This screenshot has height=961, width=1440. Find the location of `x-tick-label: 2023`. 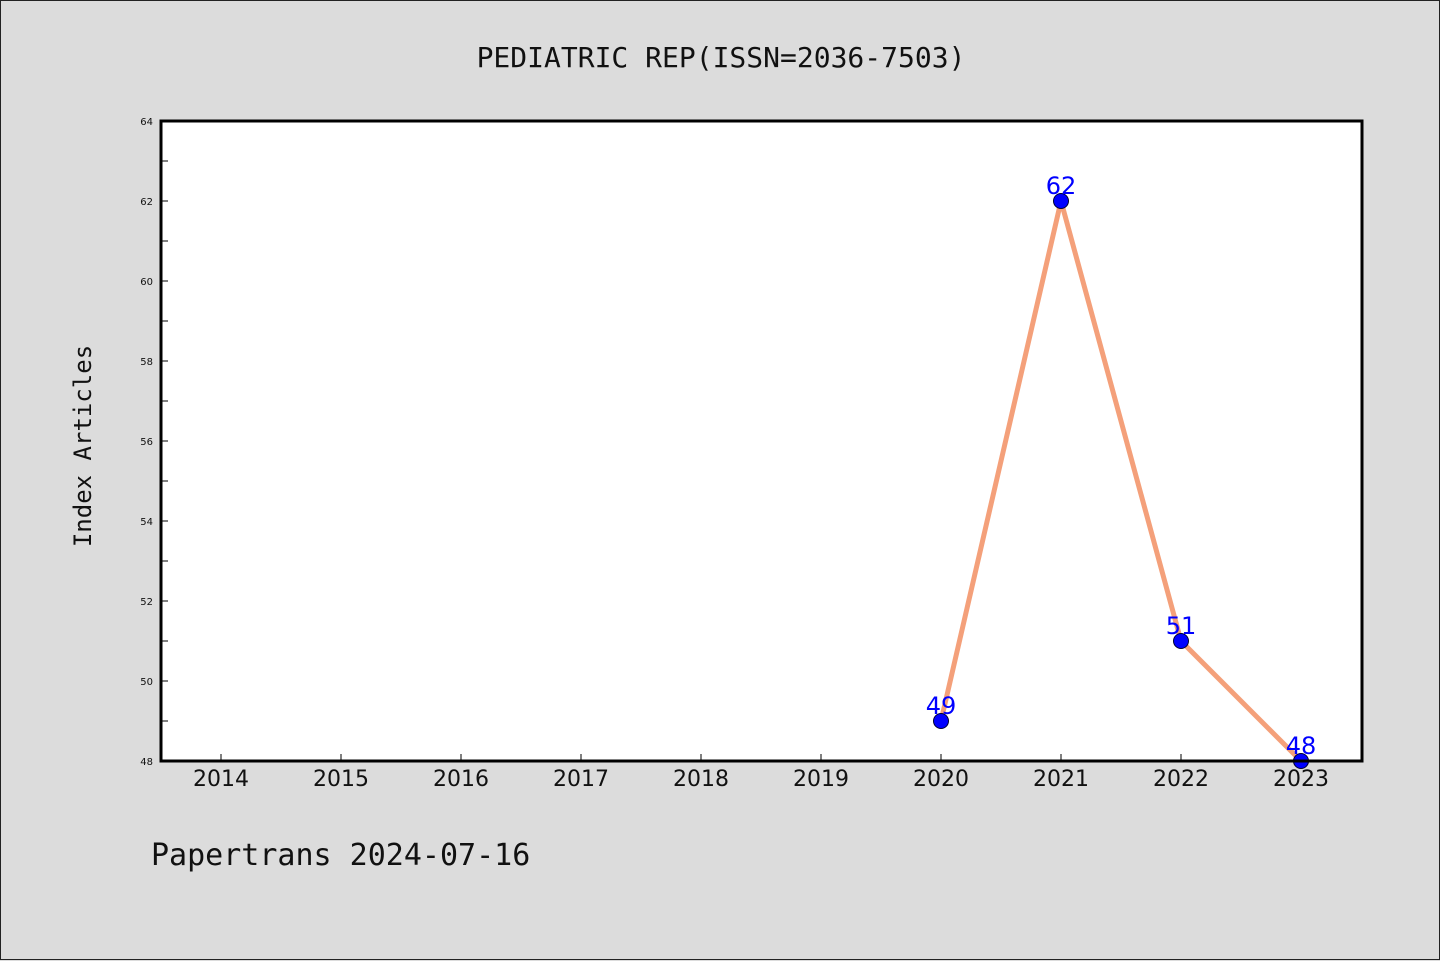

x-tick-label: 2023 is located at coordinates (1301, 779).